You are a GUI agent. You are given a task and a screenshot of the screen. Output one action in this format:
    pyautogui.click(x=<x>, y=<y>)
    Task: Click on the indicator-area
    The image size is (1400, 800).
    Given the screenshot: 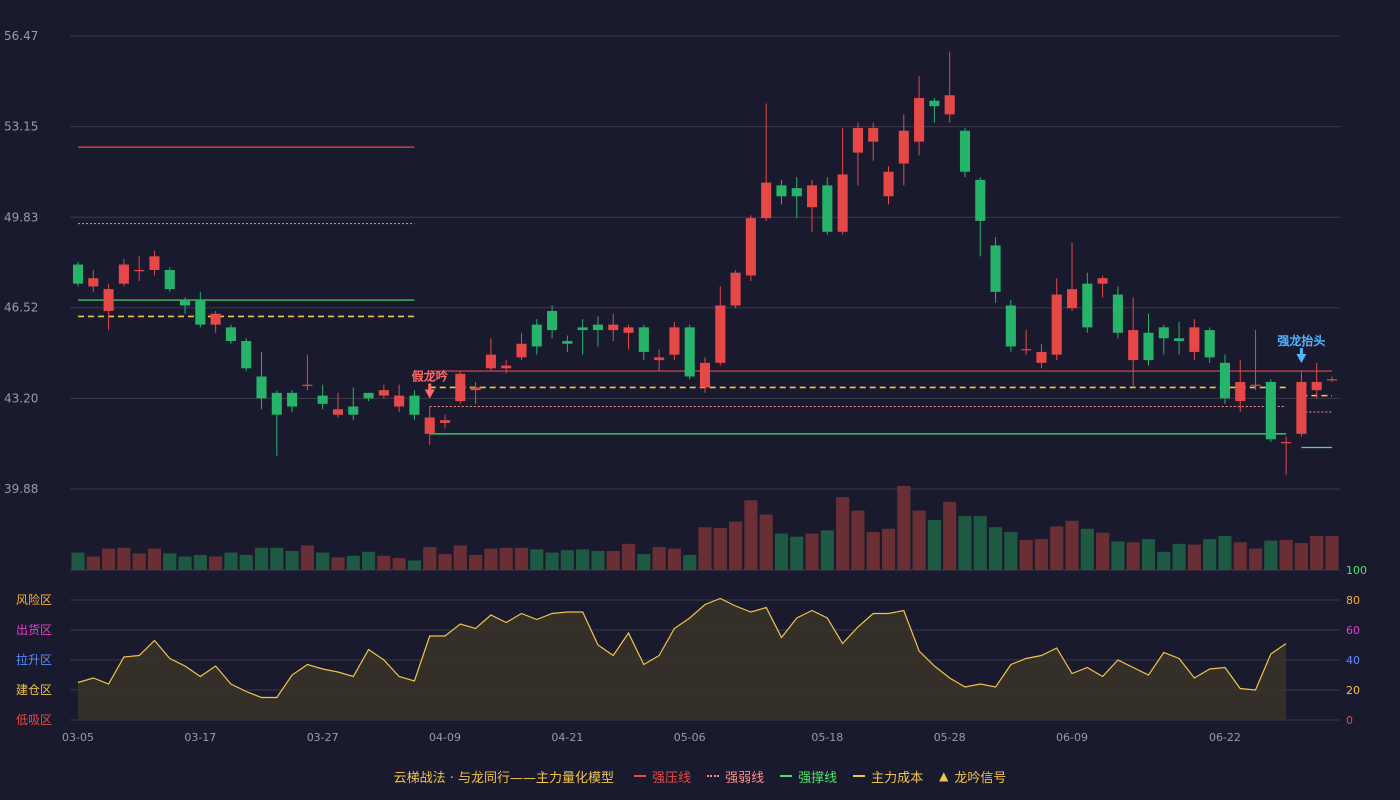 What is the action you would take?
    pyautogui.click(x=682, y=659)
    